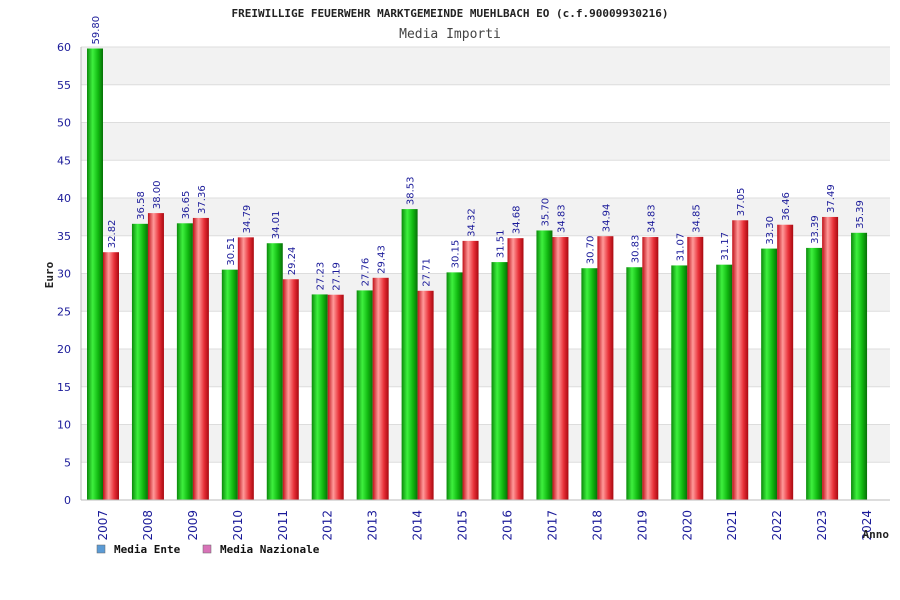 Image resolution: width=900 pixels, height=600 pixels. I want to click on data-label-media-ente: 31.17, so click(725, 246).